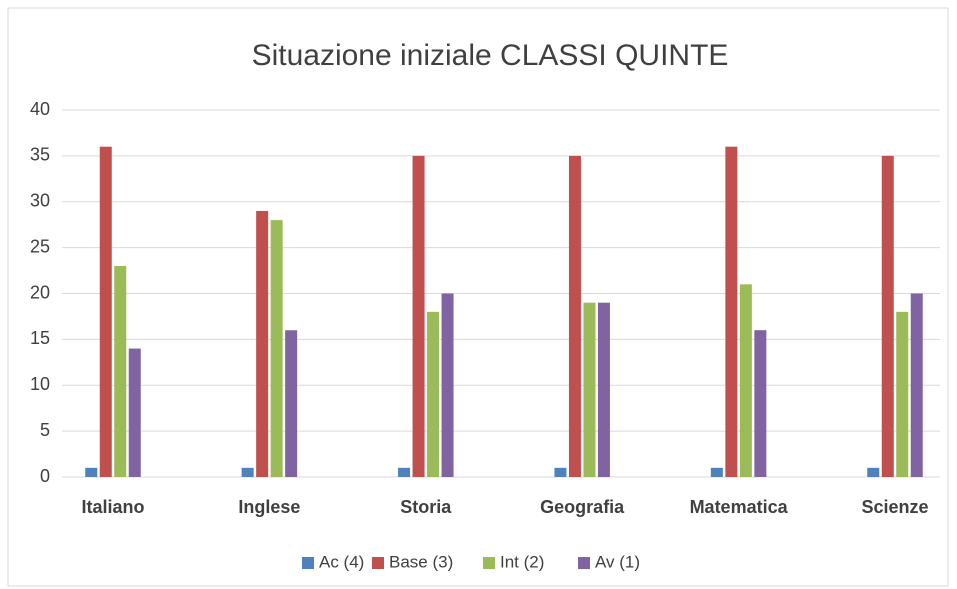 This screenshot has width=957, height=589. Describe the element at coordinates (341, 561) in the screenshot. I see `legend-label: Ac (4)` at that location.